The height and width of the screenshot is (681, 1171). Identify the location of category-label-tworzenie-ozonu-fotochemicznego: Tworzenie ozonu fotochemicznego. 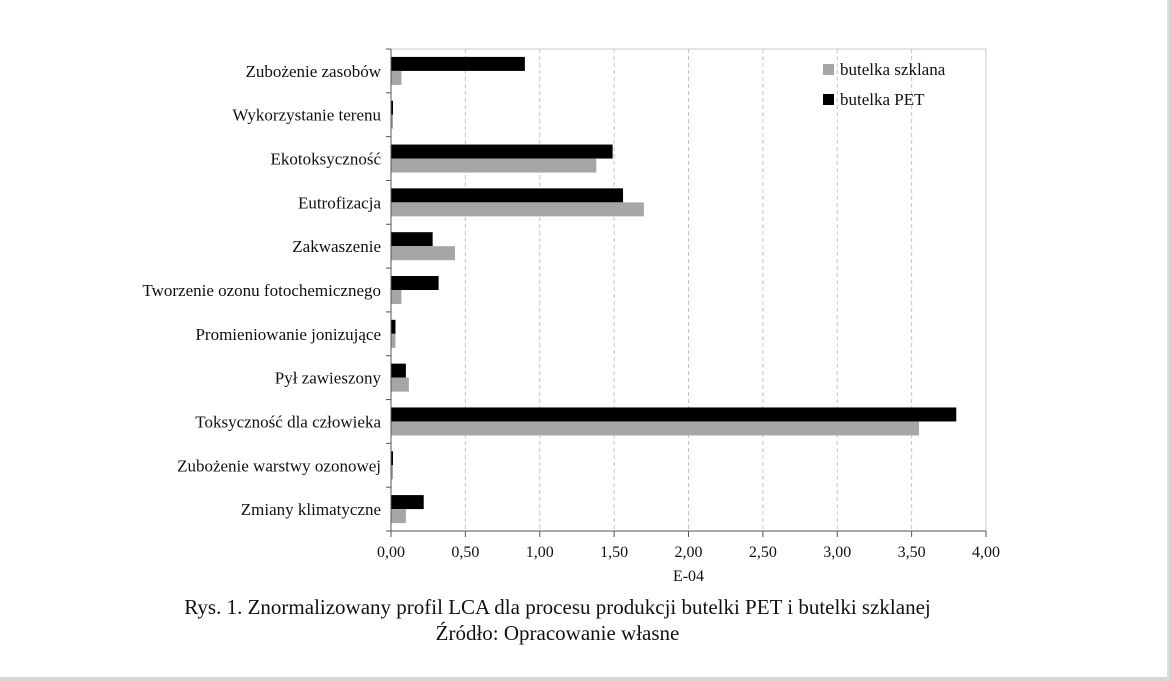
(261, 290).